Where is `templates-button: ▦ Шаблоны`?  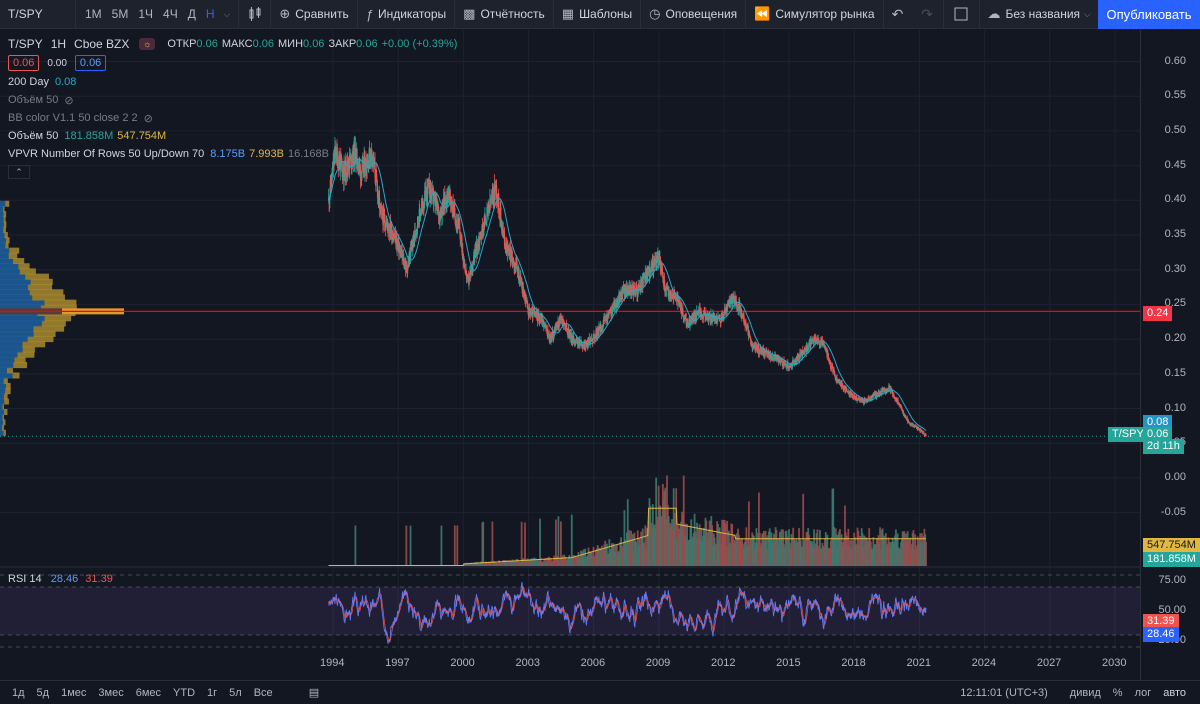
templates-button: ▦ Шаблоны is located at coordinates (598, 14).